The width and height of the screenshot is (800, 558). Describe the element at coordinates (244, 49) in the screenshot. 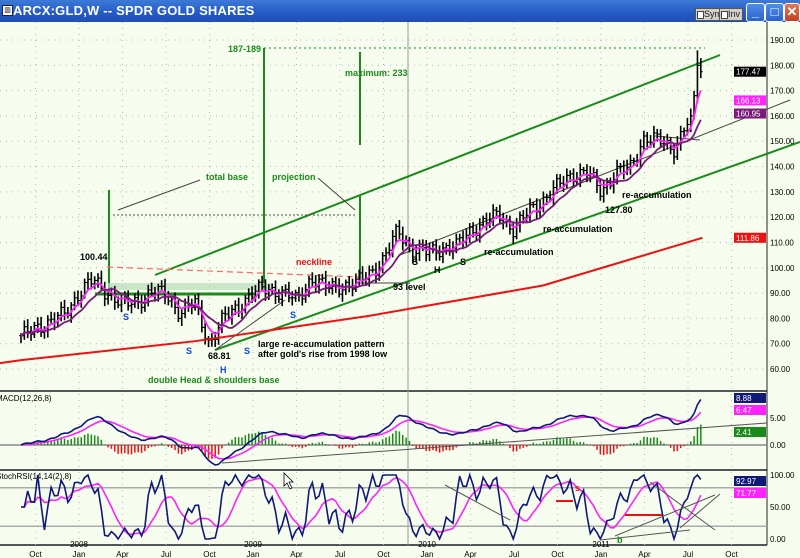

I see `annotation-label: 187-189` at that location.